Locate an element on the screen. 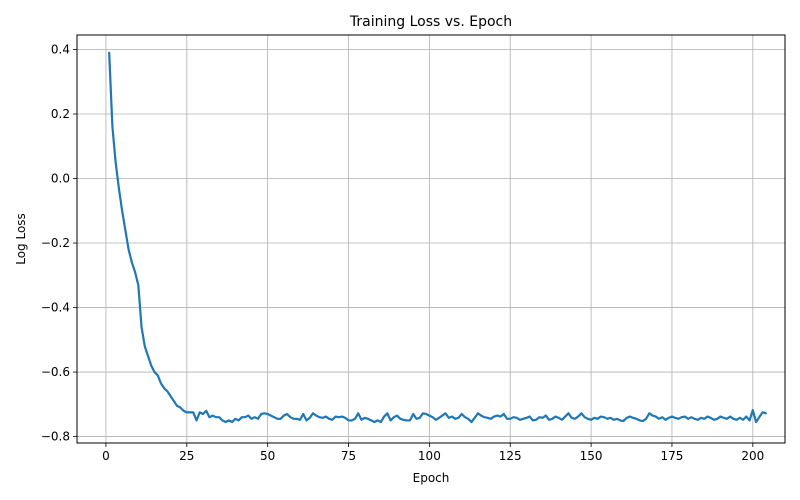 The height and width of the screenshot is (500, 800). x-axis-label: Epoch is located at coordinates (431, 478).